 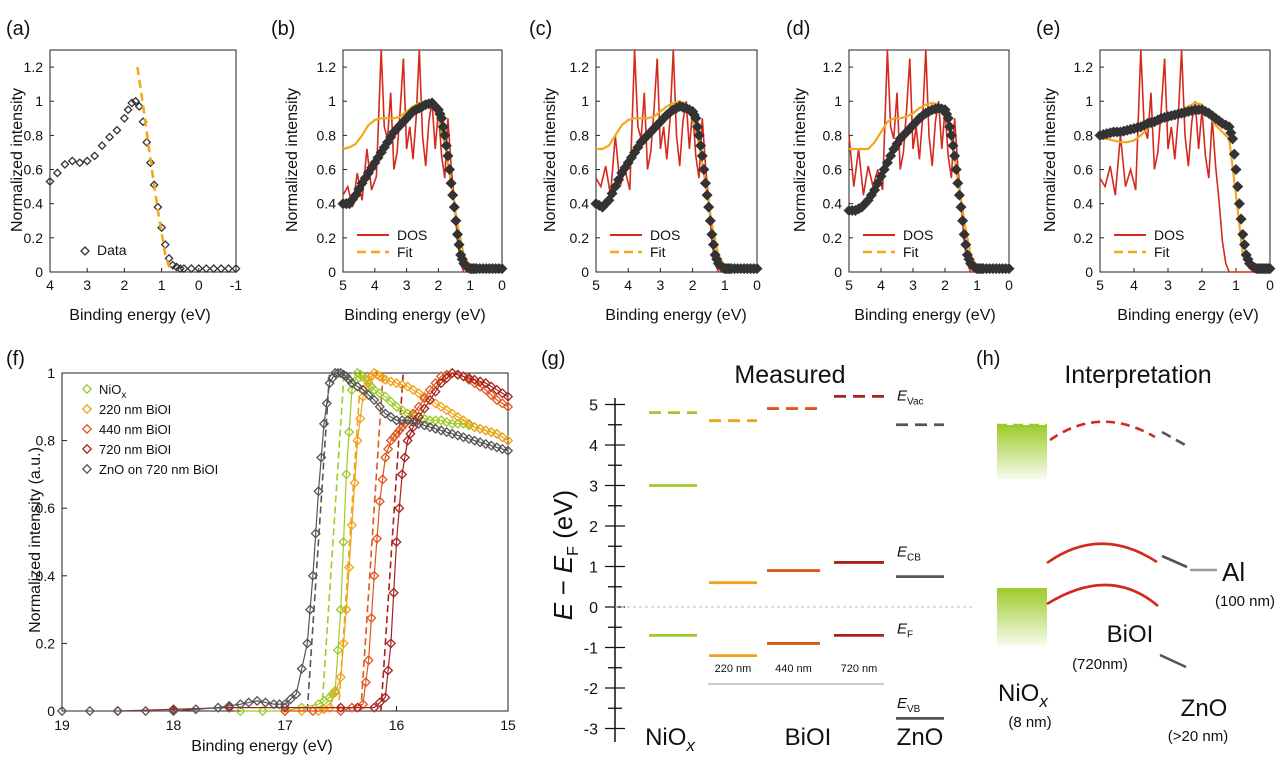 I want to click on ylabel-d: Normalized intensity, so click(x=800, y=160).